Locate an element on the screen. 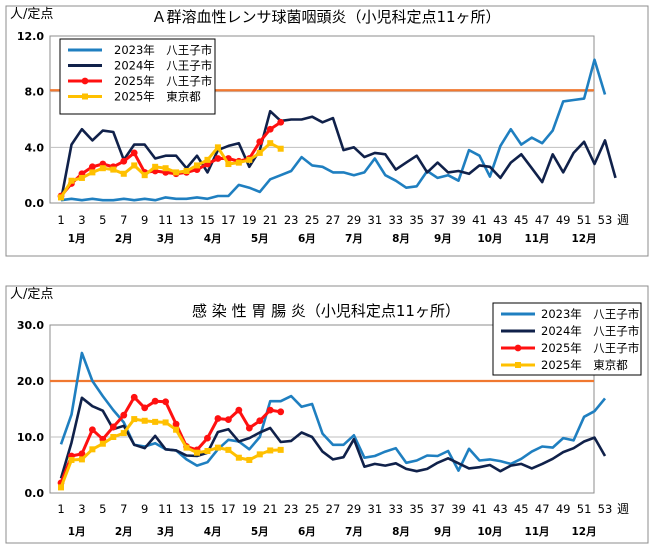  x-tick-label: 3 is located at coordinates (81, 509).